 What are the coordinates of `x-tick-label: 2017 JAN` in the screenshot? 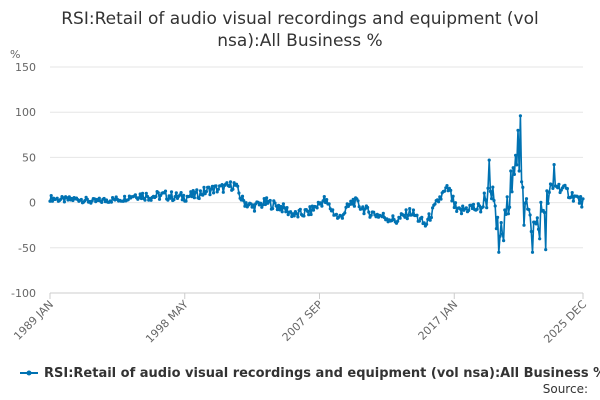 It's located at (438, 320).